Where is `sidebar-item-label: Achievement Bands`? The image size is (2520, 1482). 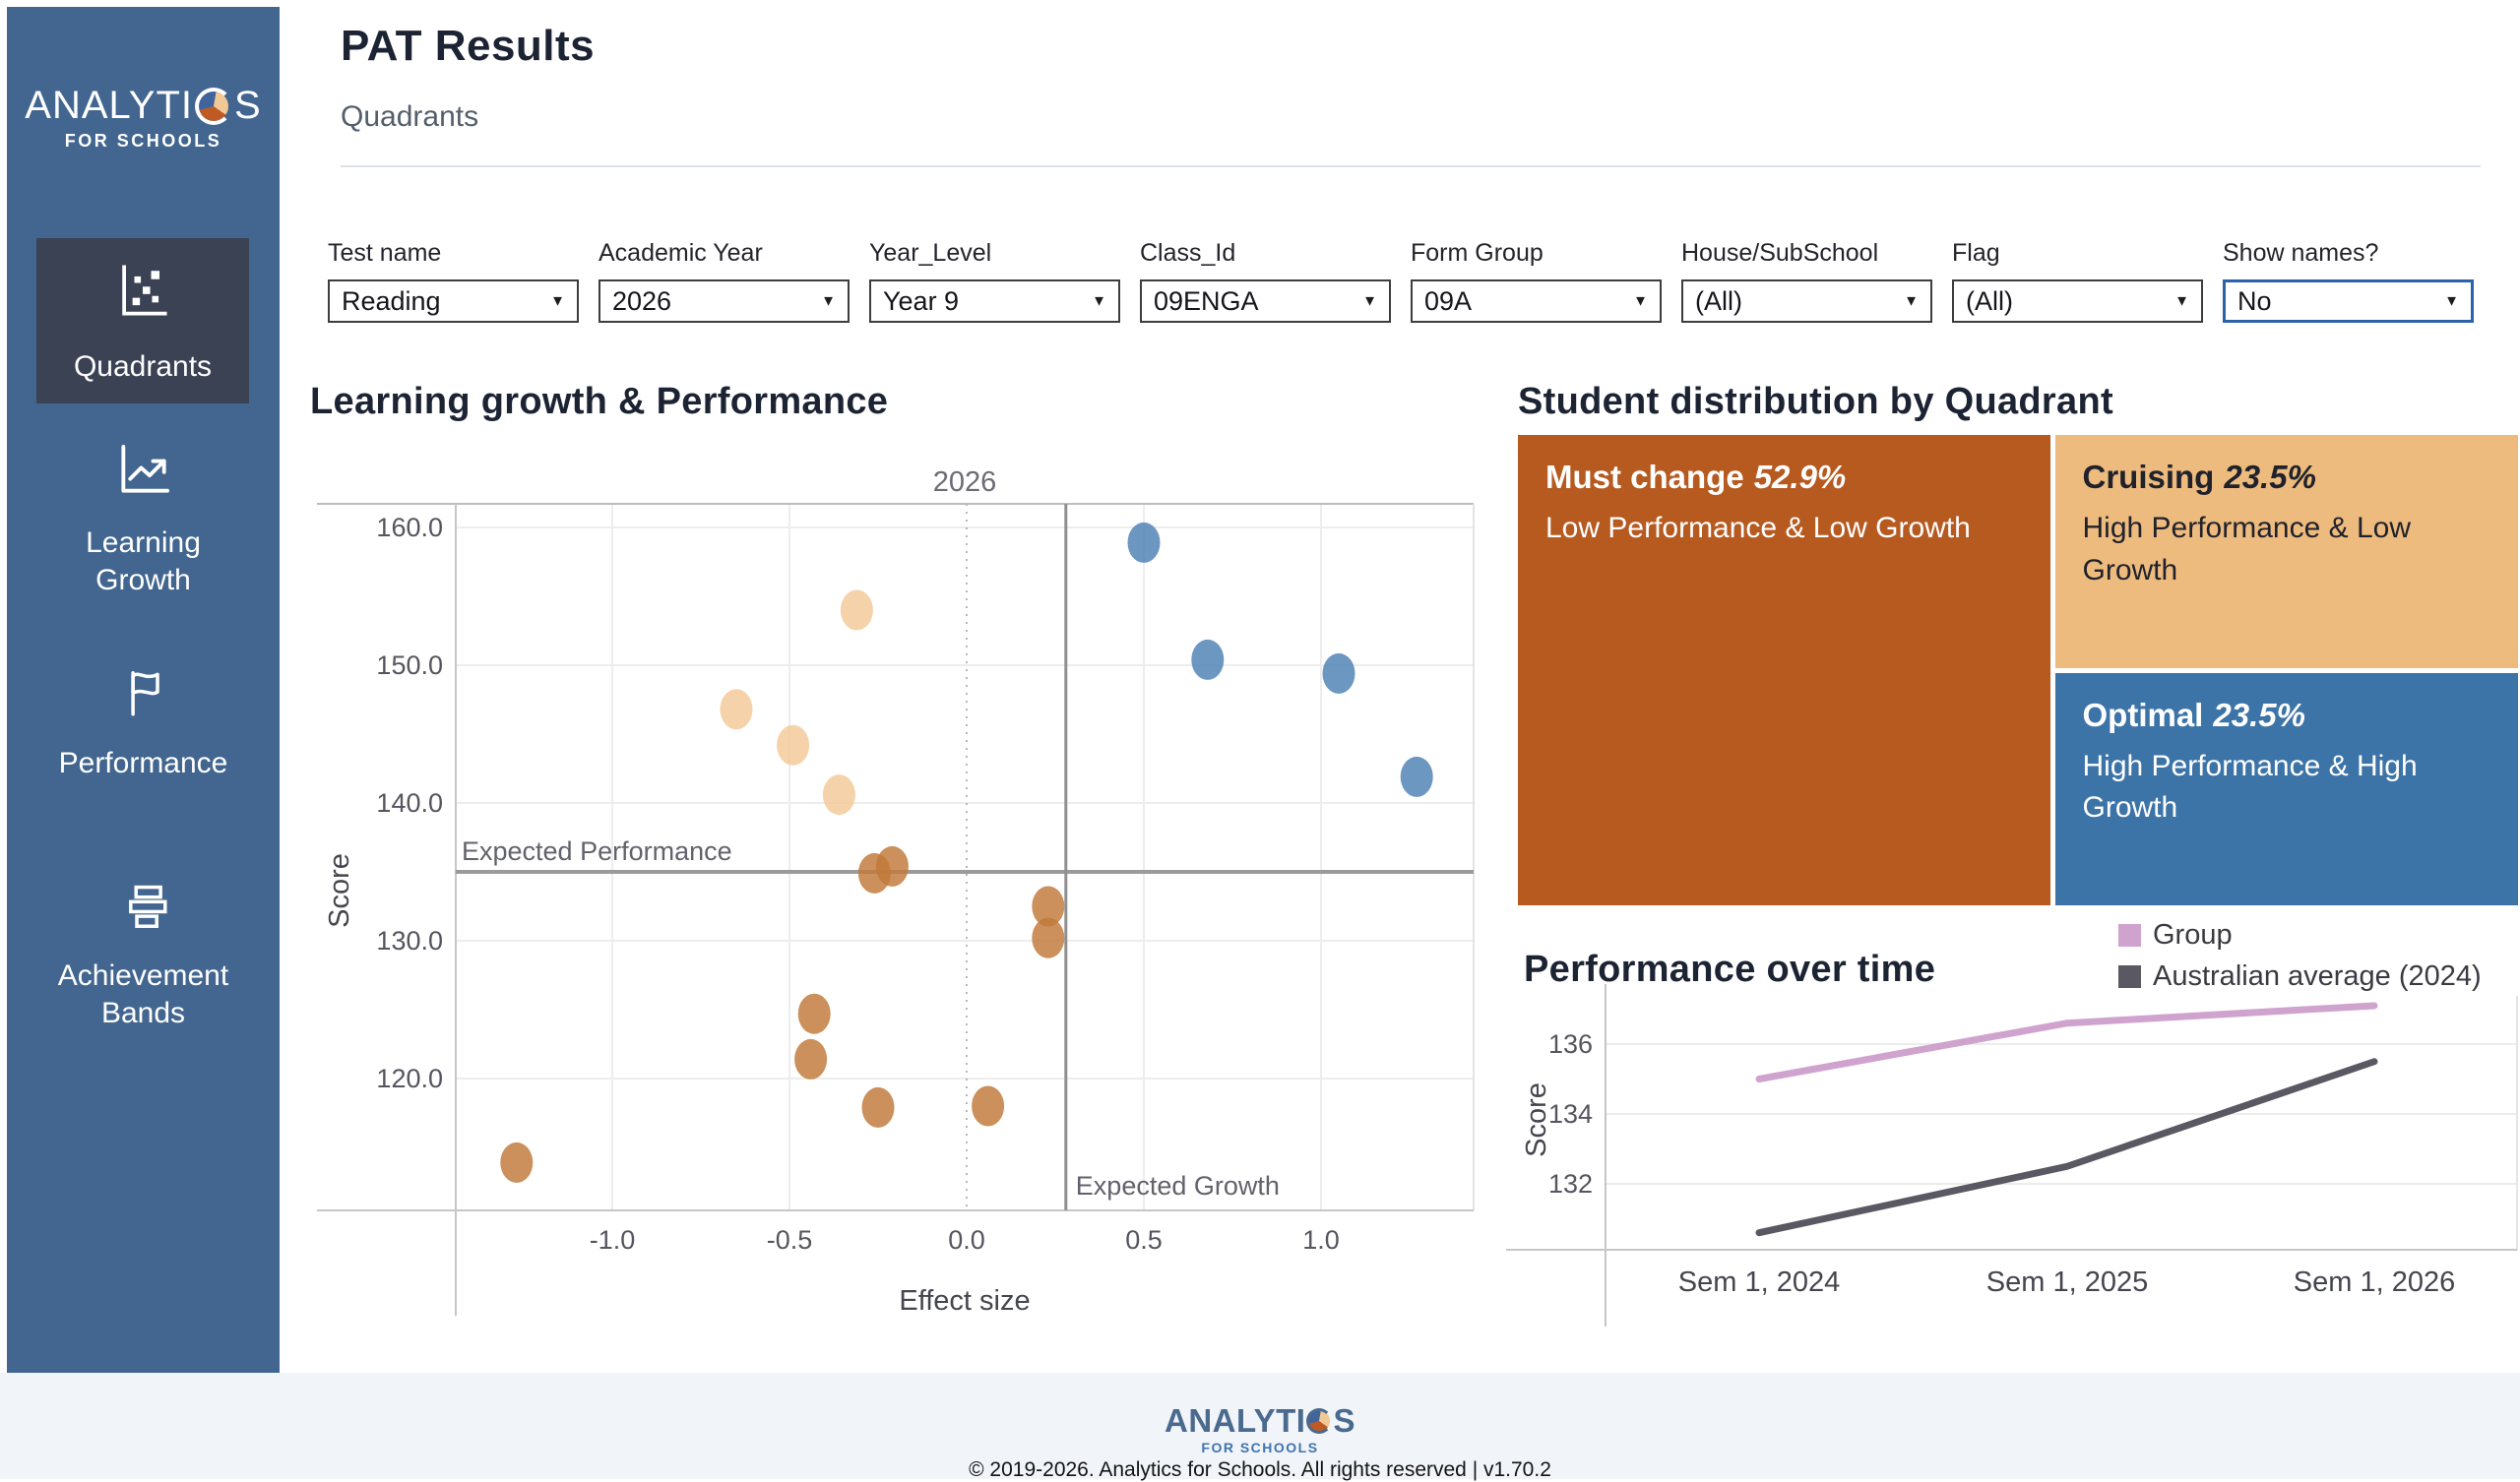 sidebar-item-label: Achievement Bands is located at coordinates (143, 994).